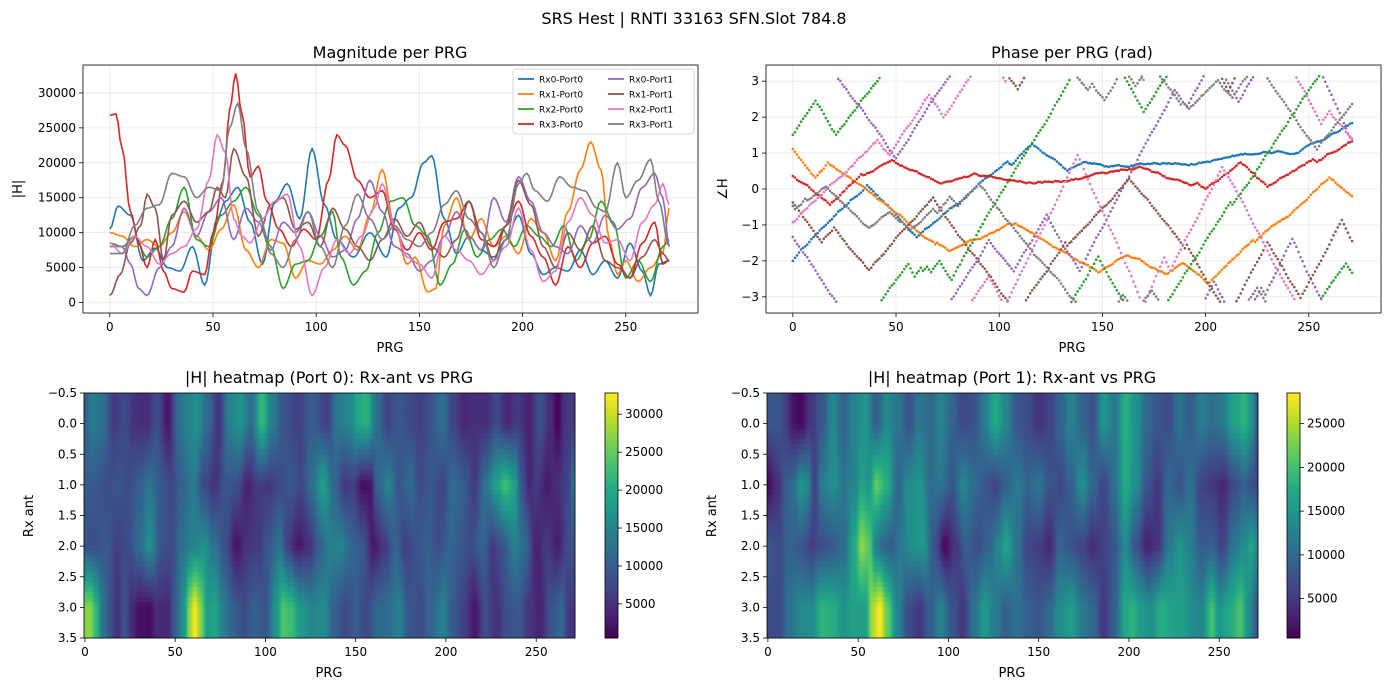  I want to click on y-tick-label: 0, so click(72, 303).